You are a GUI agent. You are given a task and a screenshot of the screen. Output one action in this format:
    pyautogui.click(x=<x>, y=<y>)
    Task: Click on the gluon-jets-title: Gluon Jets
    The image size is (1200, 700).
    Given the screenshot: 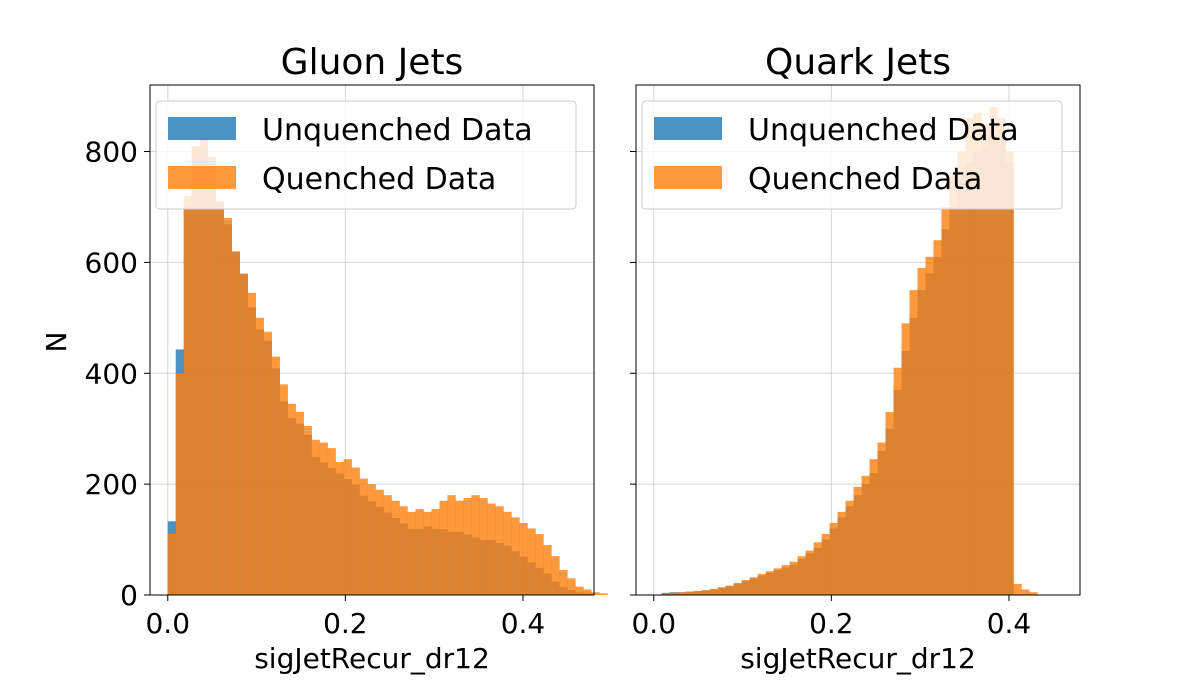 What is the action you would take?
    pyautogui.click(x=372, y=62)
    